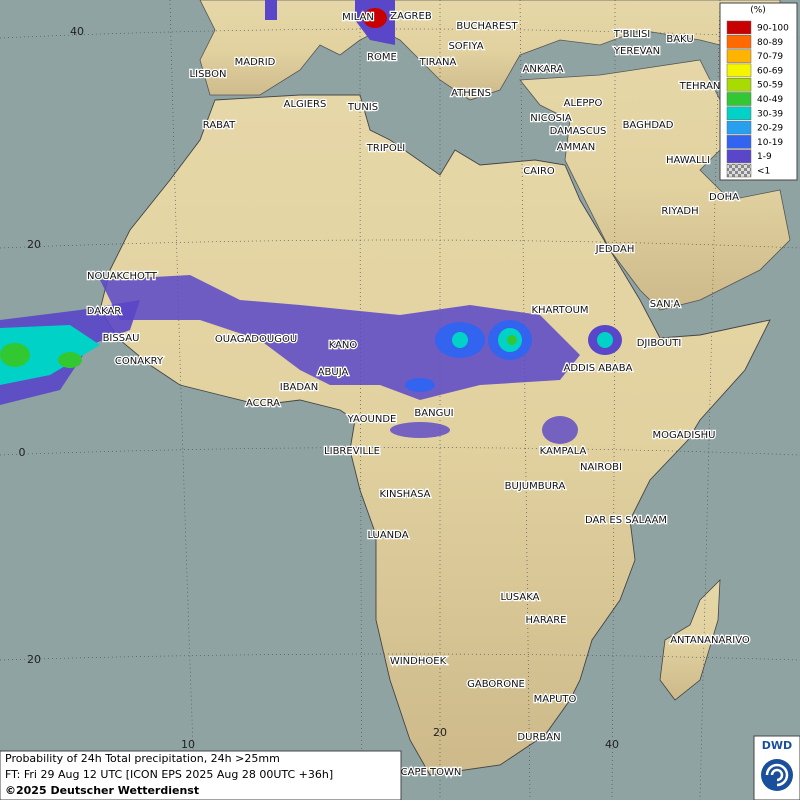  What do you see at coordinates (382, 57) in the screenshot?
I see `city-label: ROME` at bounding box center [382, 57].